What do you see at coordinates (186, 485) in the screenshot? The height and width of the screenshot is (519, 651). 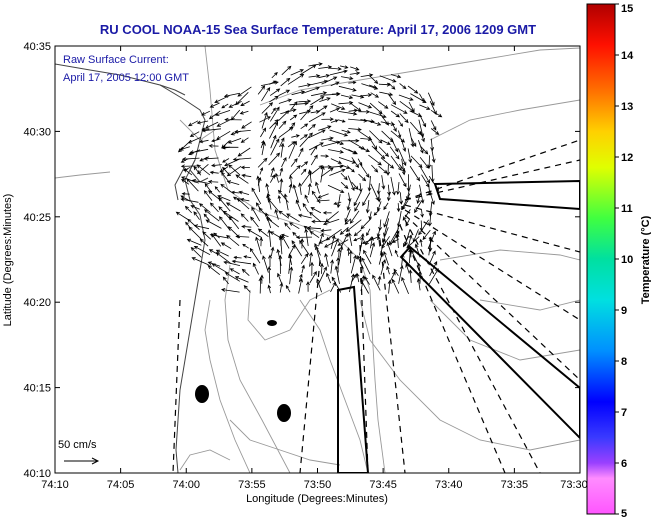 I see `x-tick-label: 74:00` at bounding box center [186, 485].